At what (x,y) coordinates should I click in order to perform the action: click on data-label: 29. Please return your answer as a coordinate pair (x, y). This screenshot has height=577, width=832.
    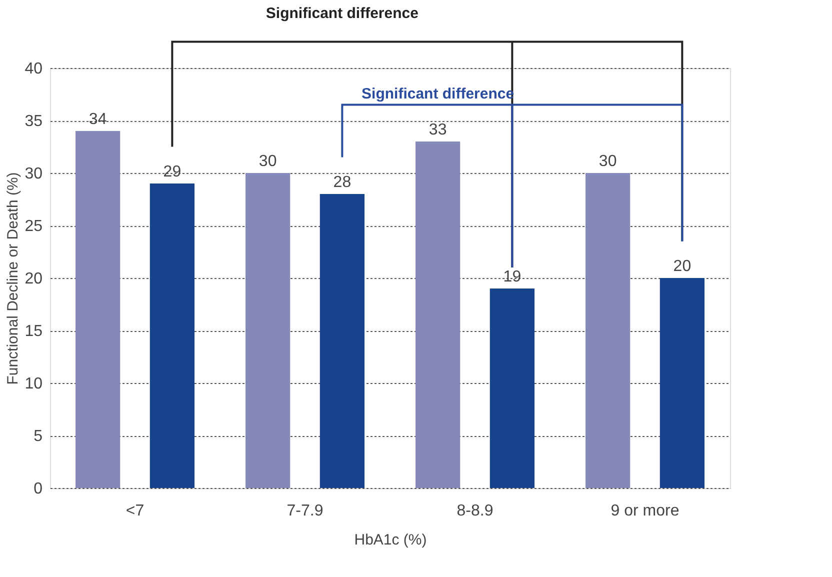
    Looking at the image, I should click on (172, 172).